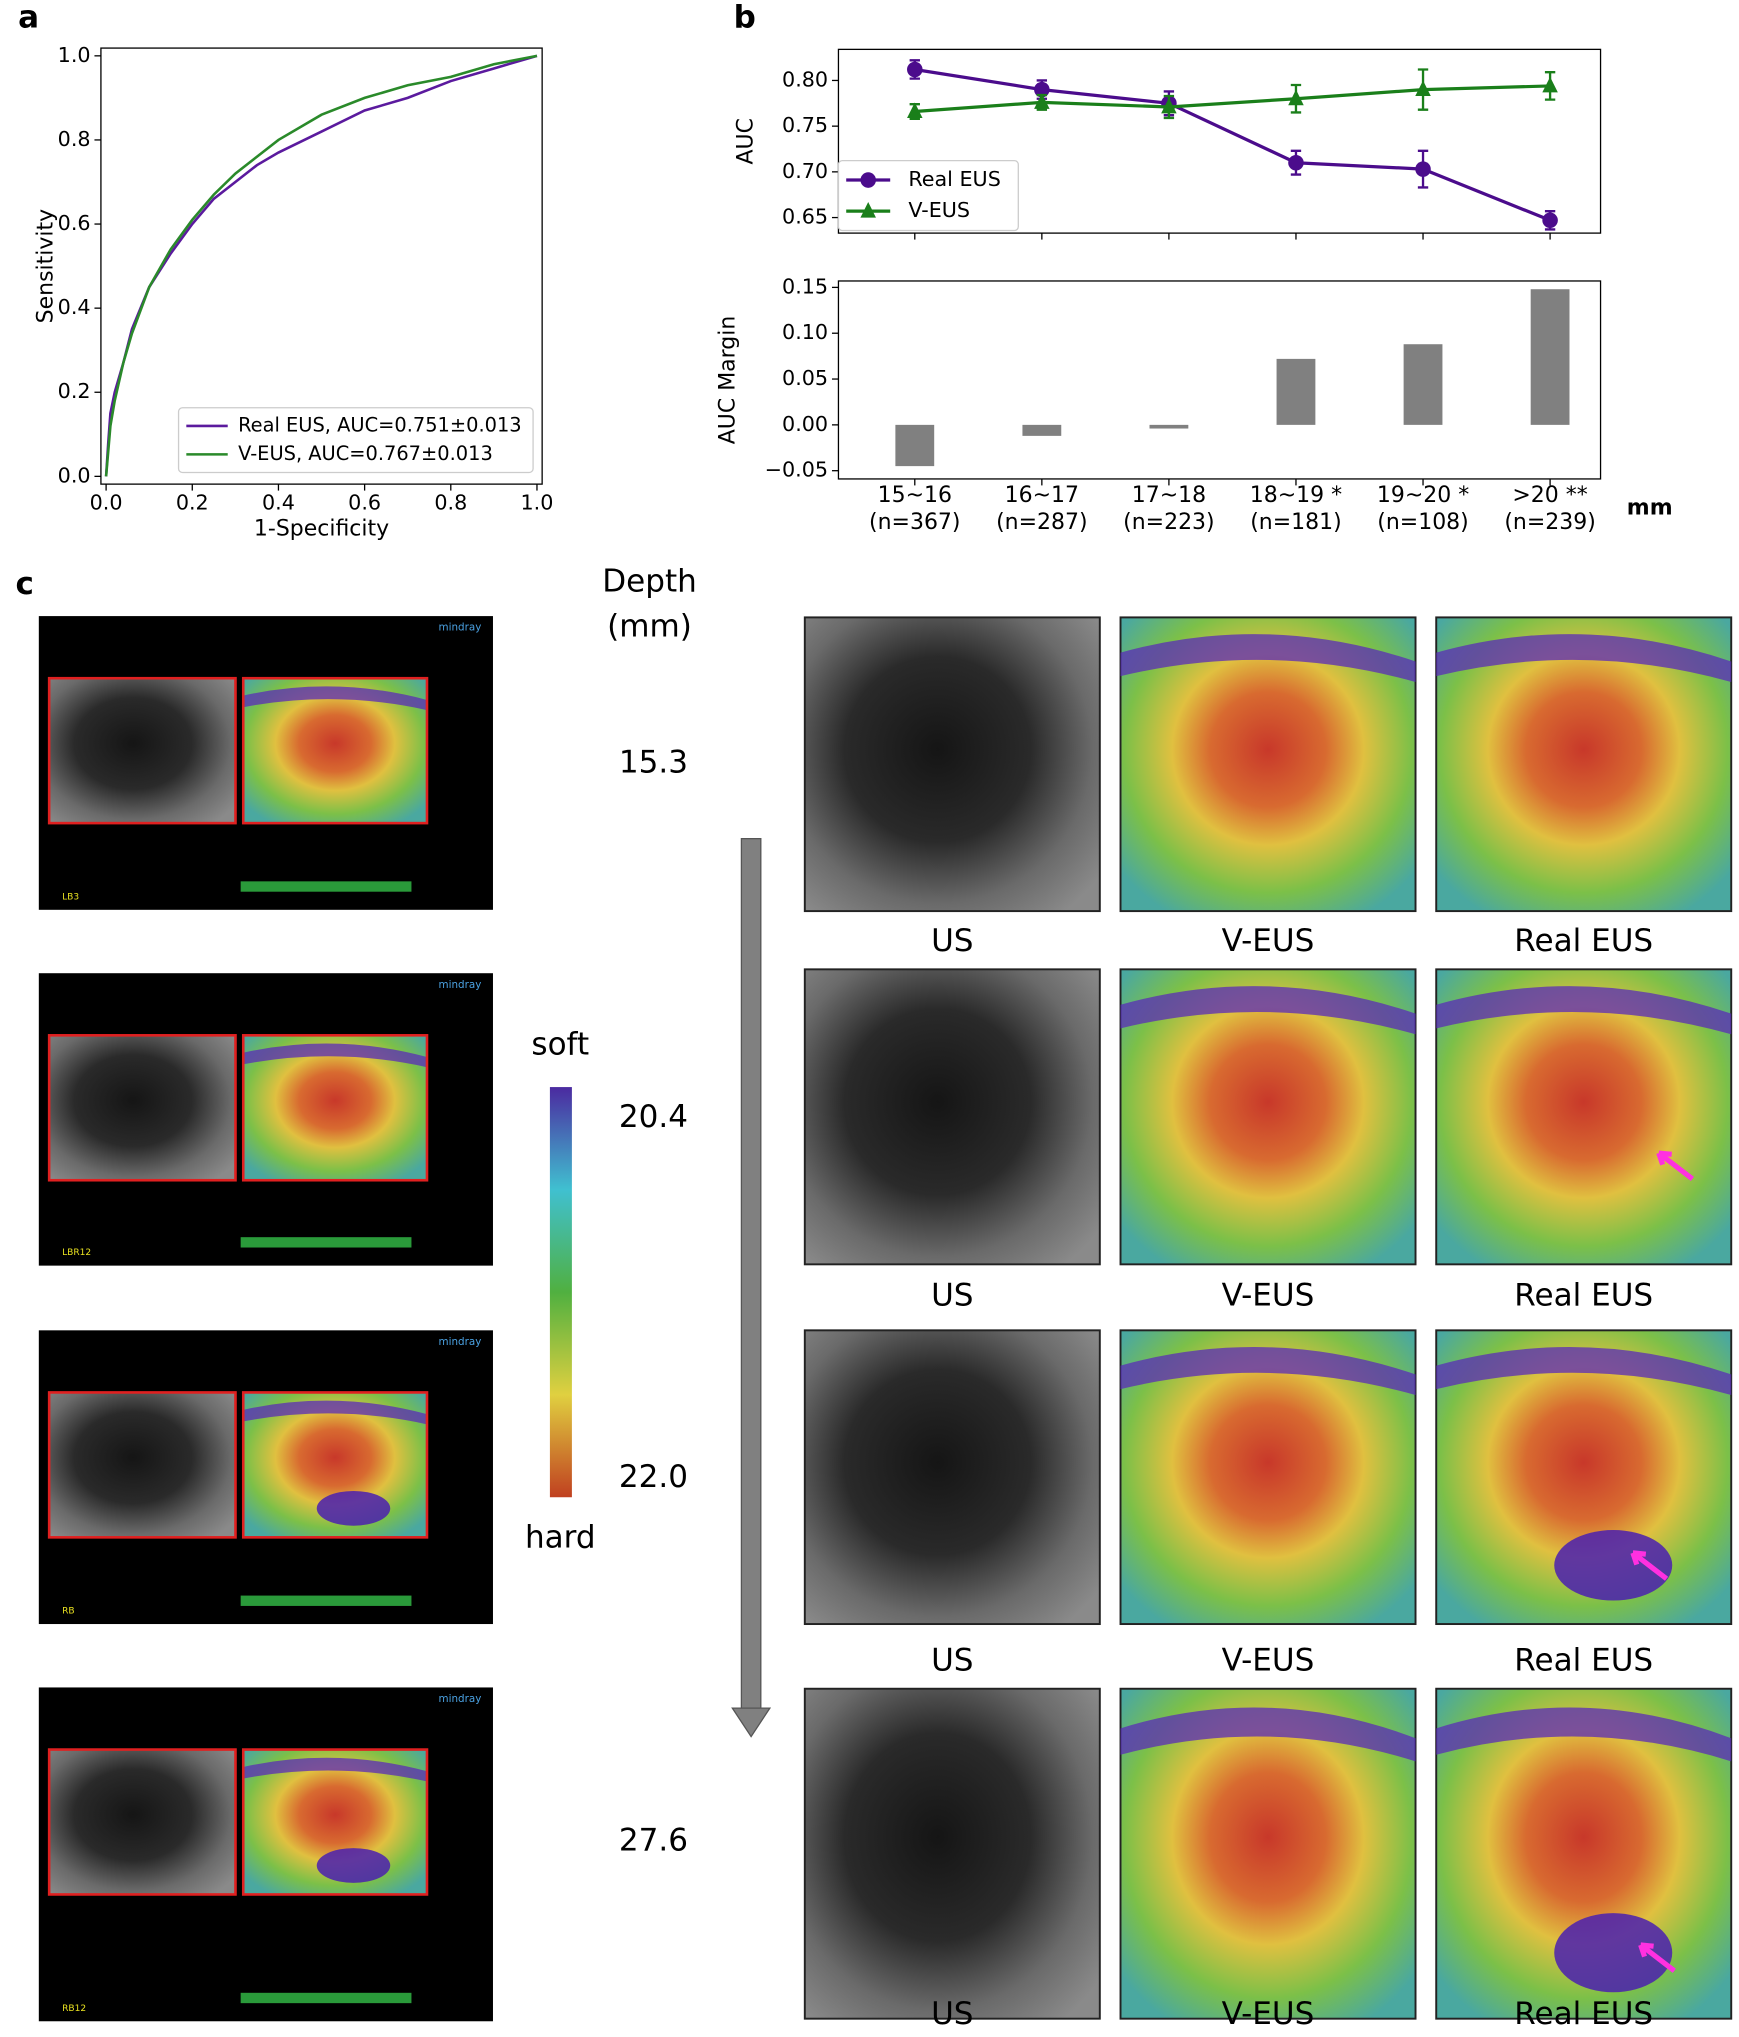  Describe the element at coordinates (74, 223) in the screenshot. I see `y-tick-label: 0.6` at that location.